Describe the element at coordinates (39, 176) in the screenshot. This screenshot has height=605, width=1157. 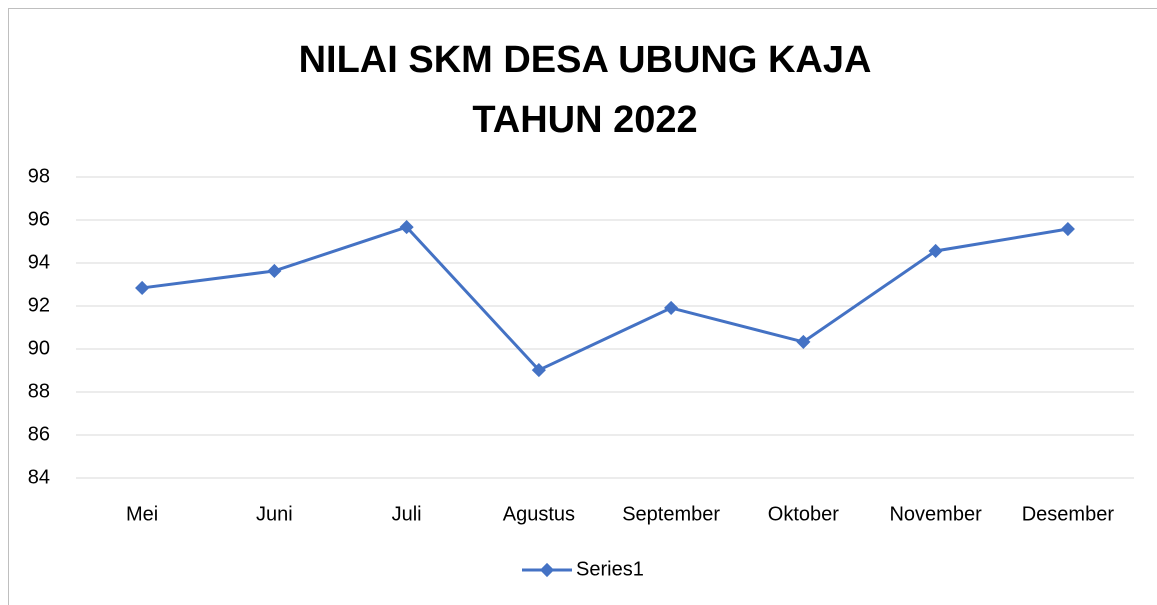
I see `y-tick-label: 98` at that location.